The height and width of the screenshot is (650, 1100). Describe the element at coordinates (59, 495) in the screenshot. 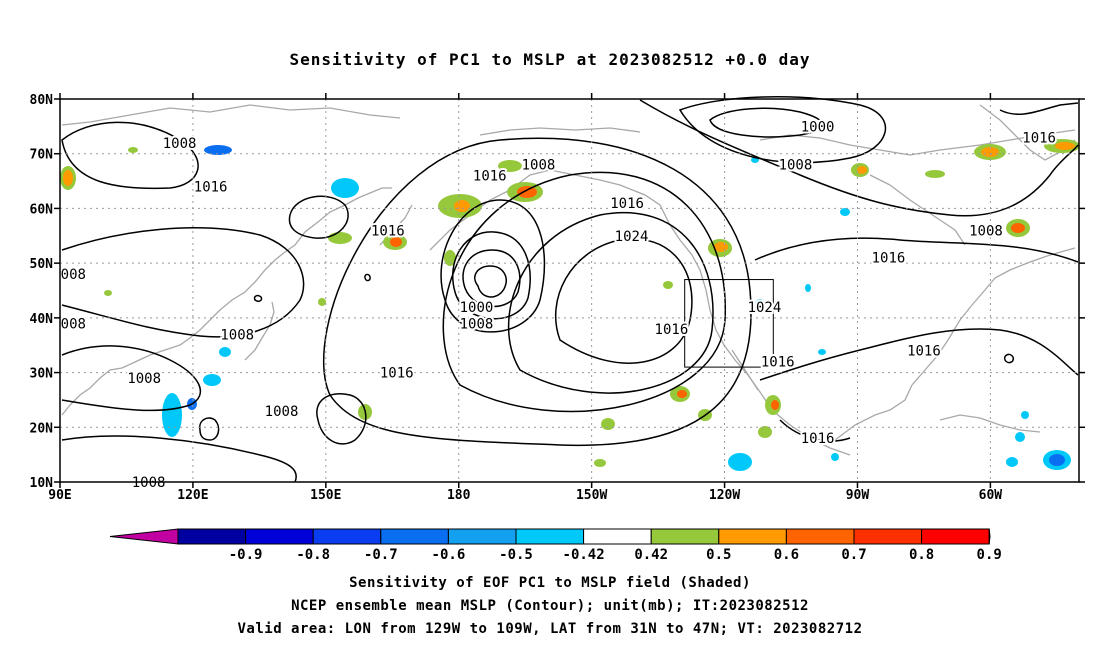

I see `lon-tick-label: 90E` at that location.